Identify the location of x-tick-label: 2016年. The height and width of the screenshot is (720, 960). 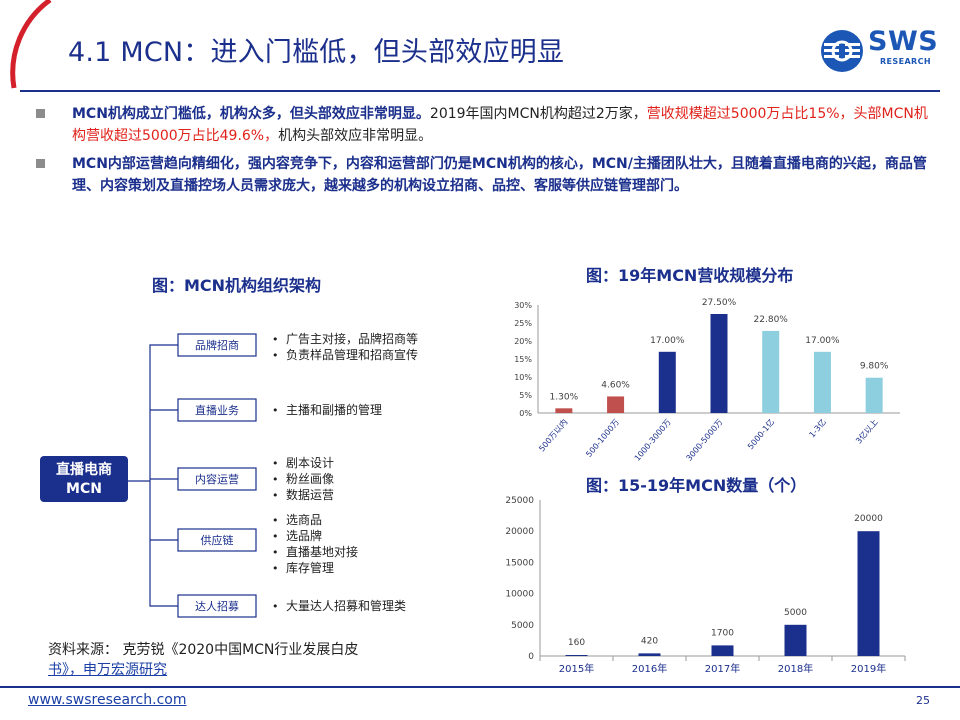
(649, 668).